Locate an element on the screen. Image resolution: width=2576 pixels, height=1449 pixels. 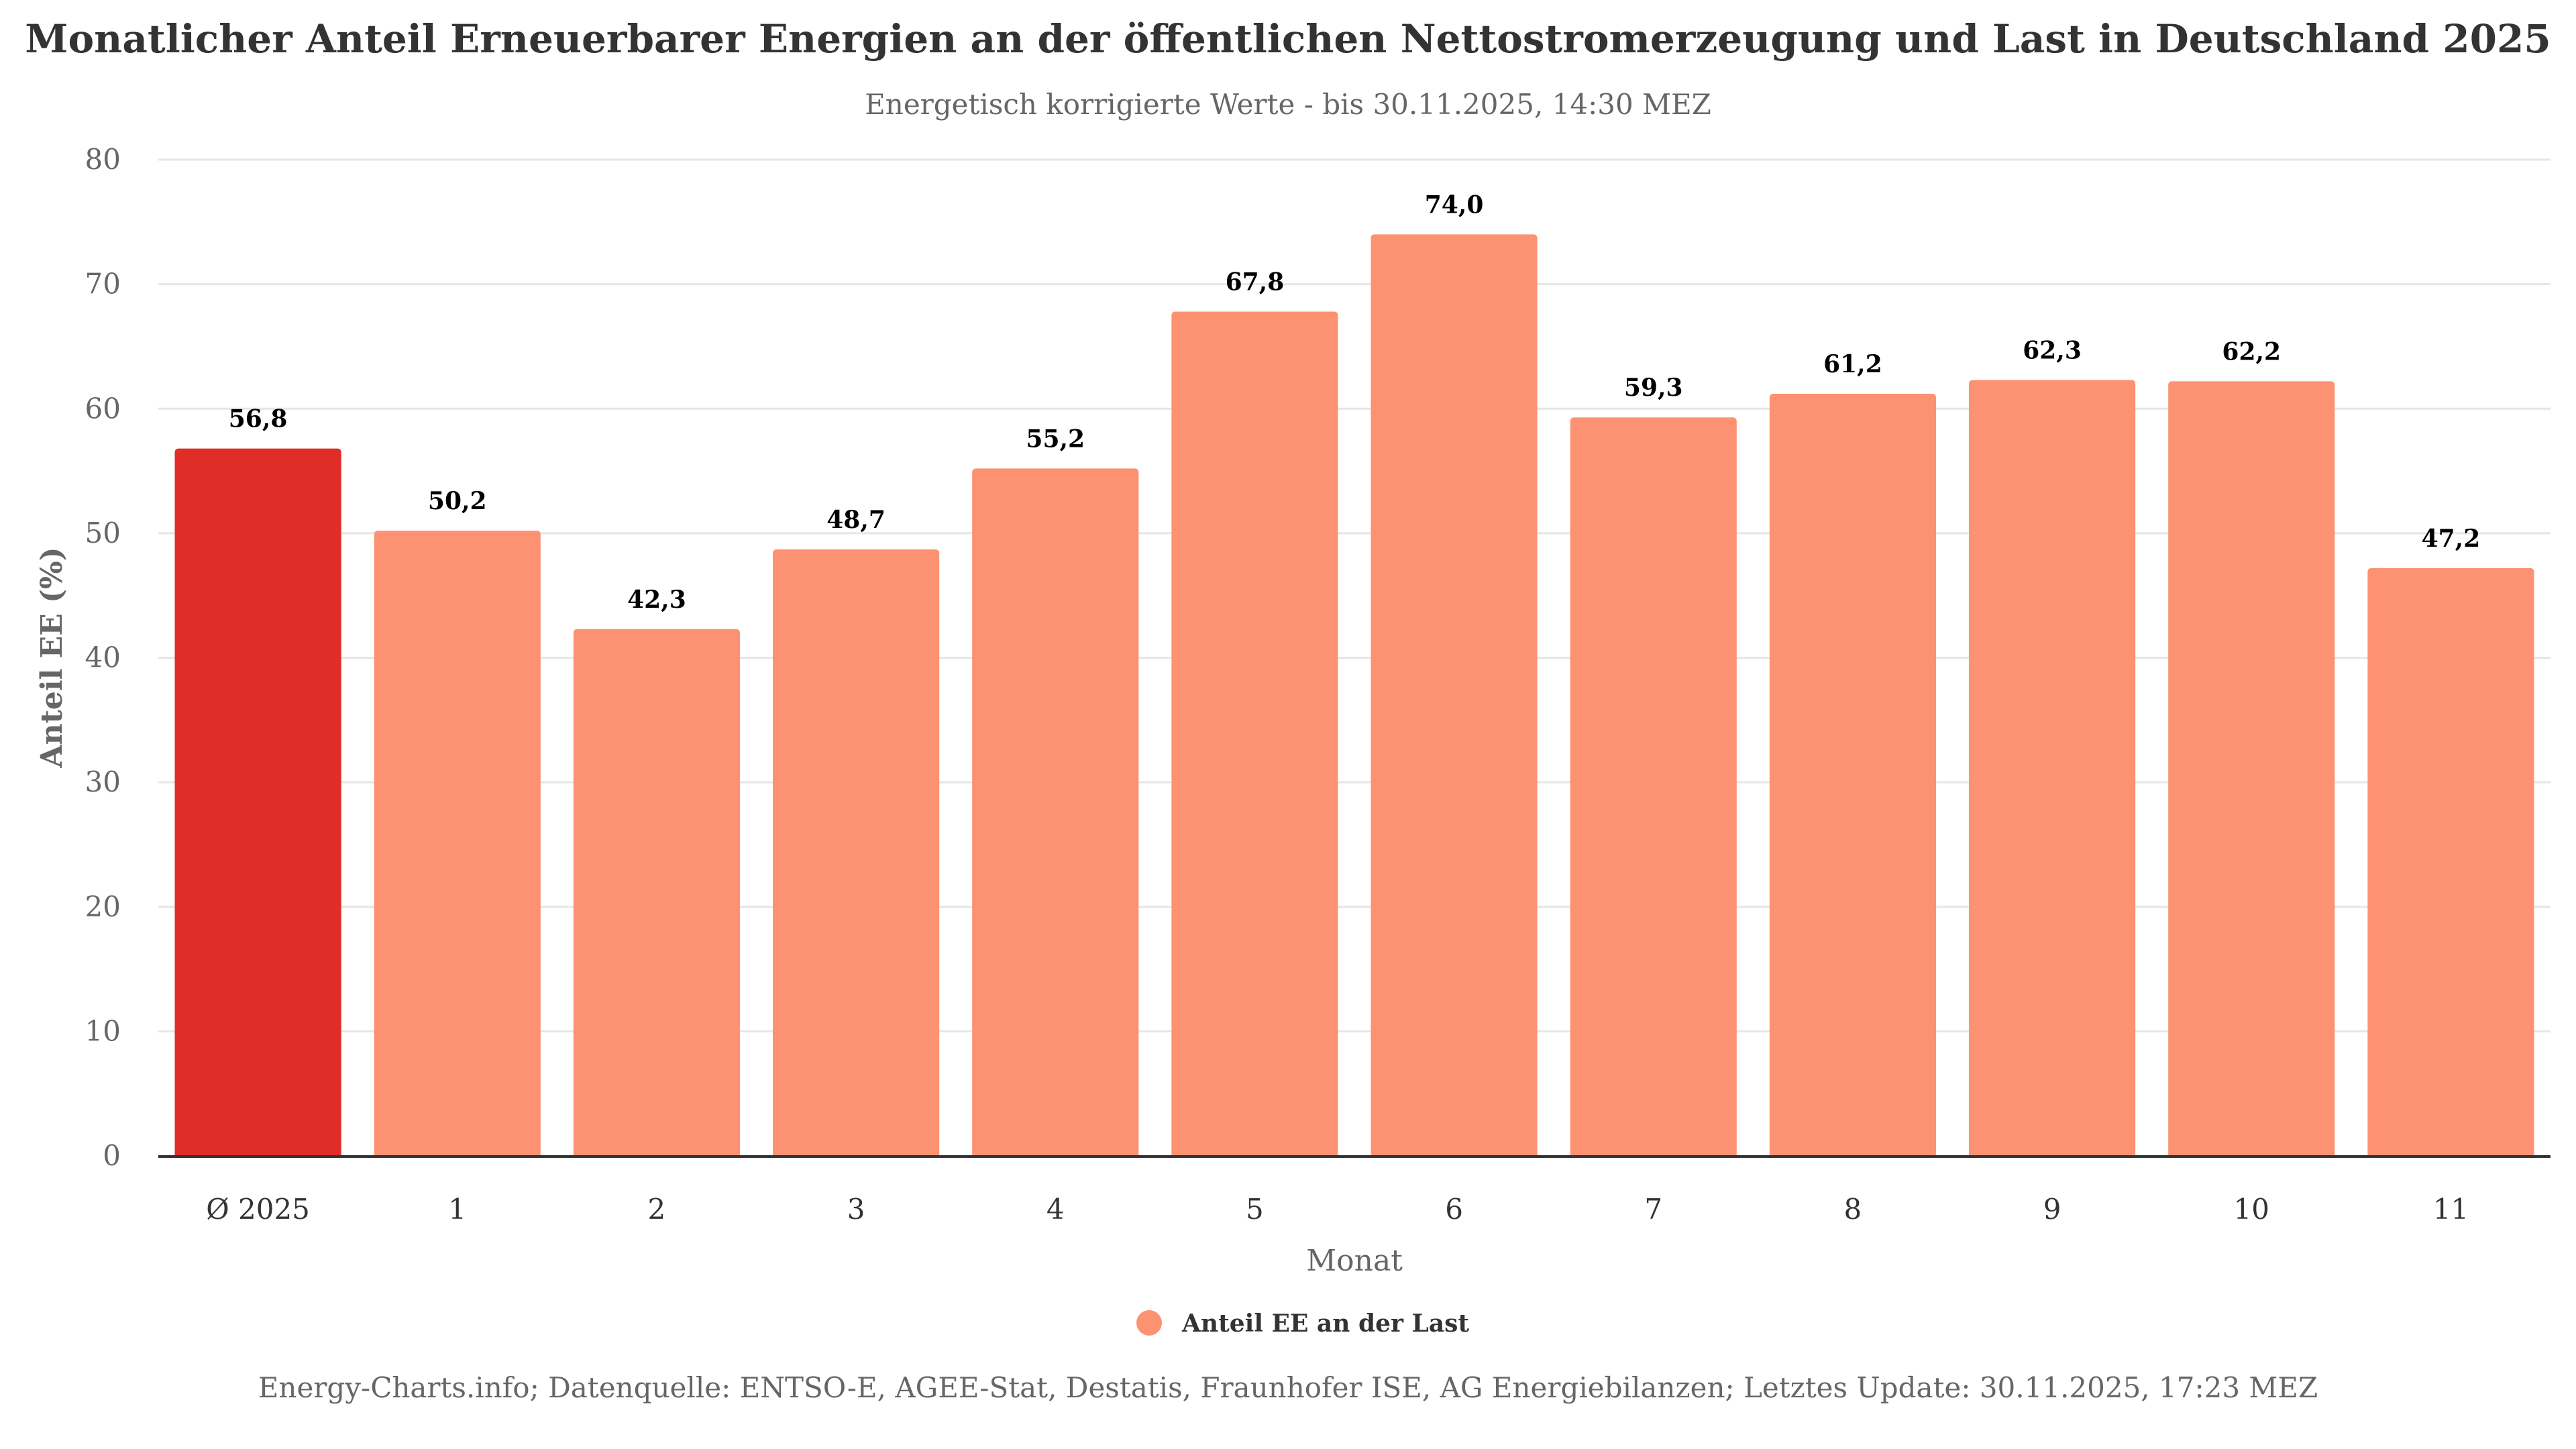
x-tick-label: 6 is located at coordinates (1454, 1209).